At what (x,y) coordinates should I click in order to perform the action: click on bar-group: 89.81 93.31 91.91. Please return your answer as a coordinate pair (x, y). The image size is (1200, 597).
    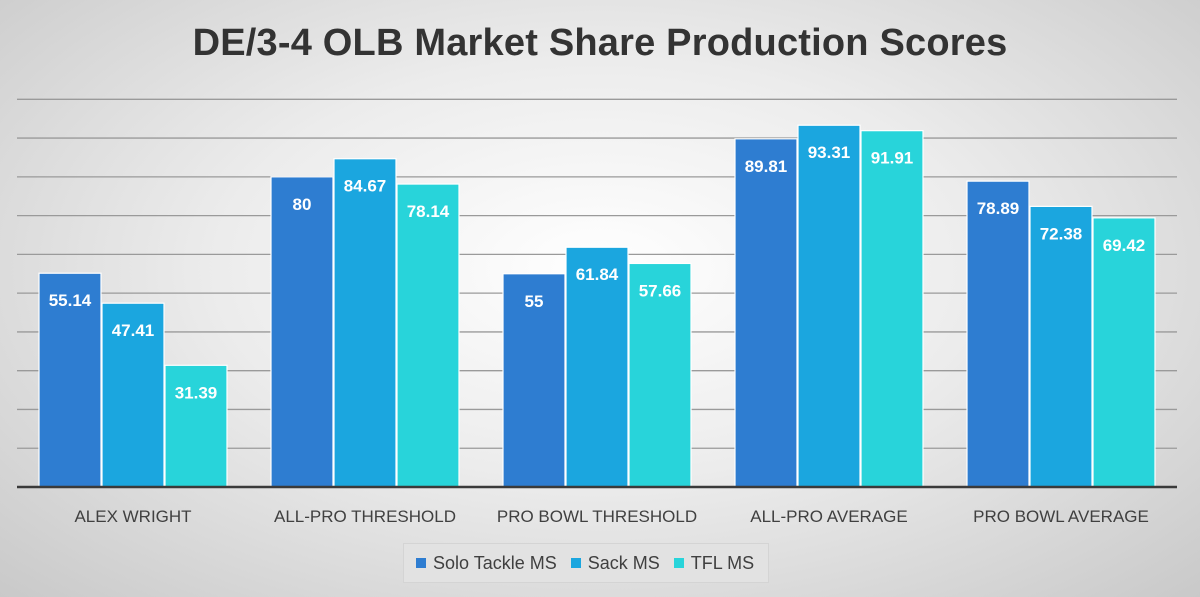
    Looking at the image, I should click on (829, 306).